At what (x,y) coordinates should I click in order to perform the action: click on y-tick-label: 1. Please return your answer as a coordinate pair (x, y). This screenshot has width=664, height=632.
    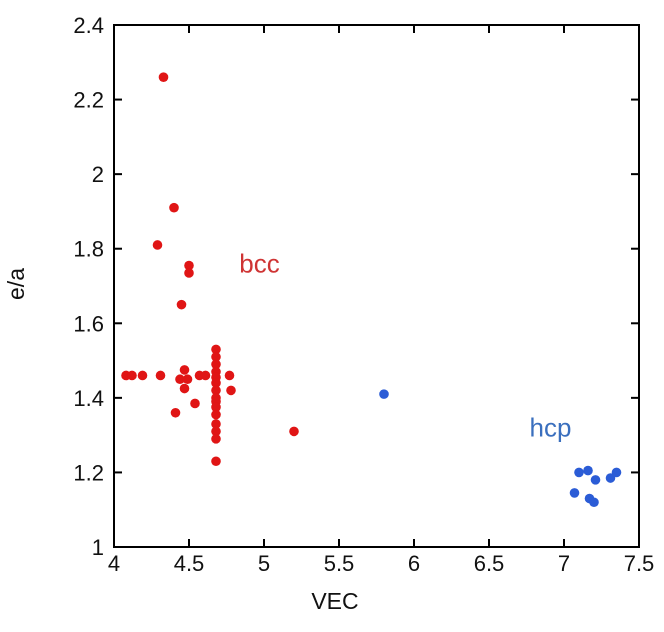
    Looking at the image, I should click on (98, 547).